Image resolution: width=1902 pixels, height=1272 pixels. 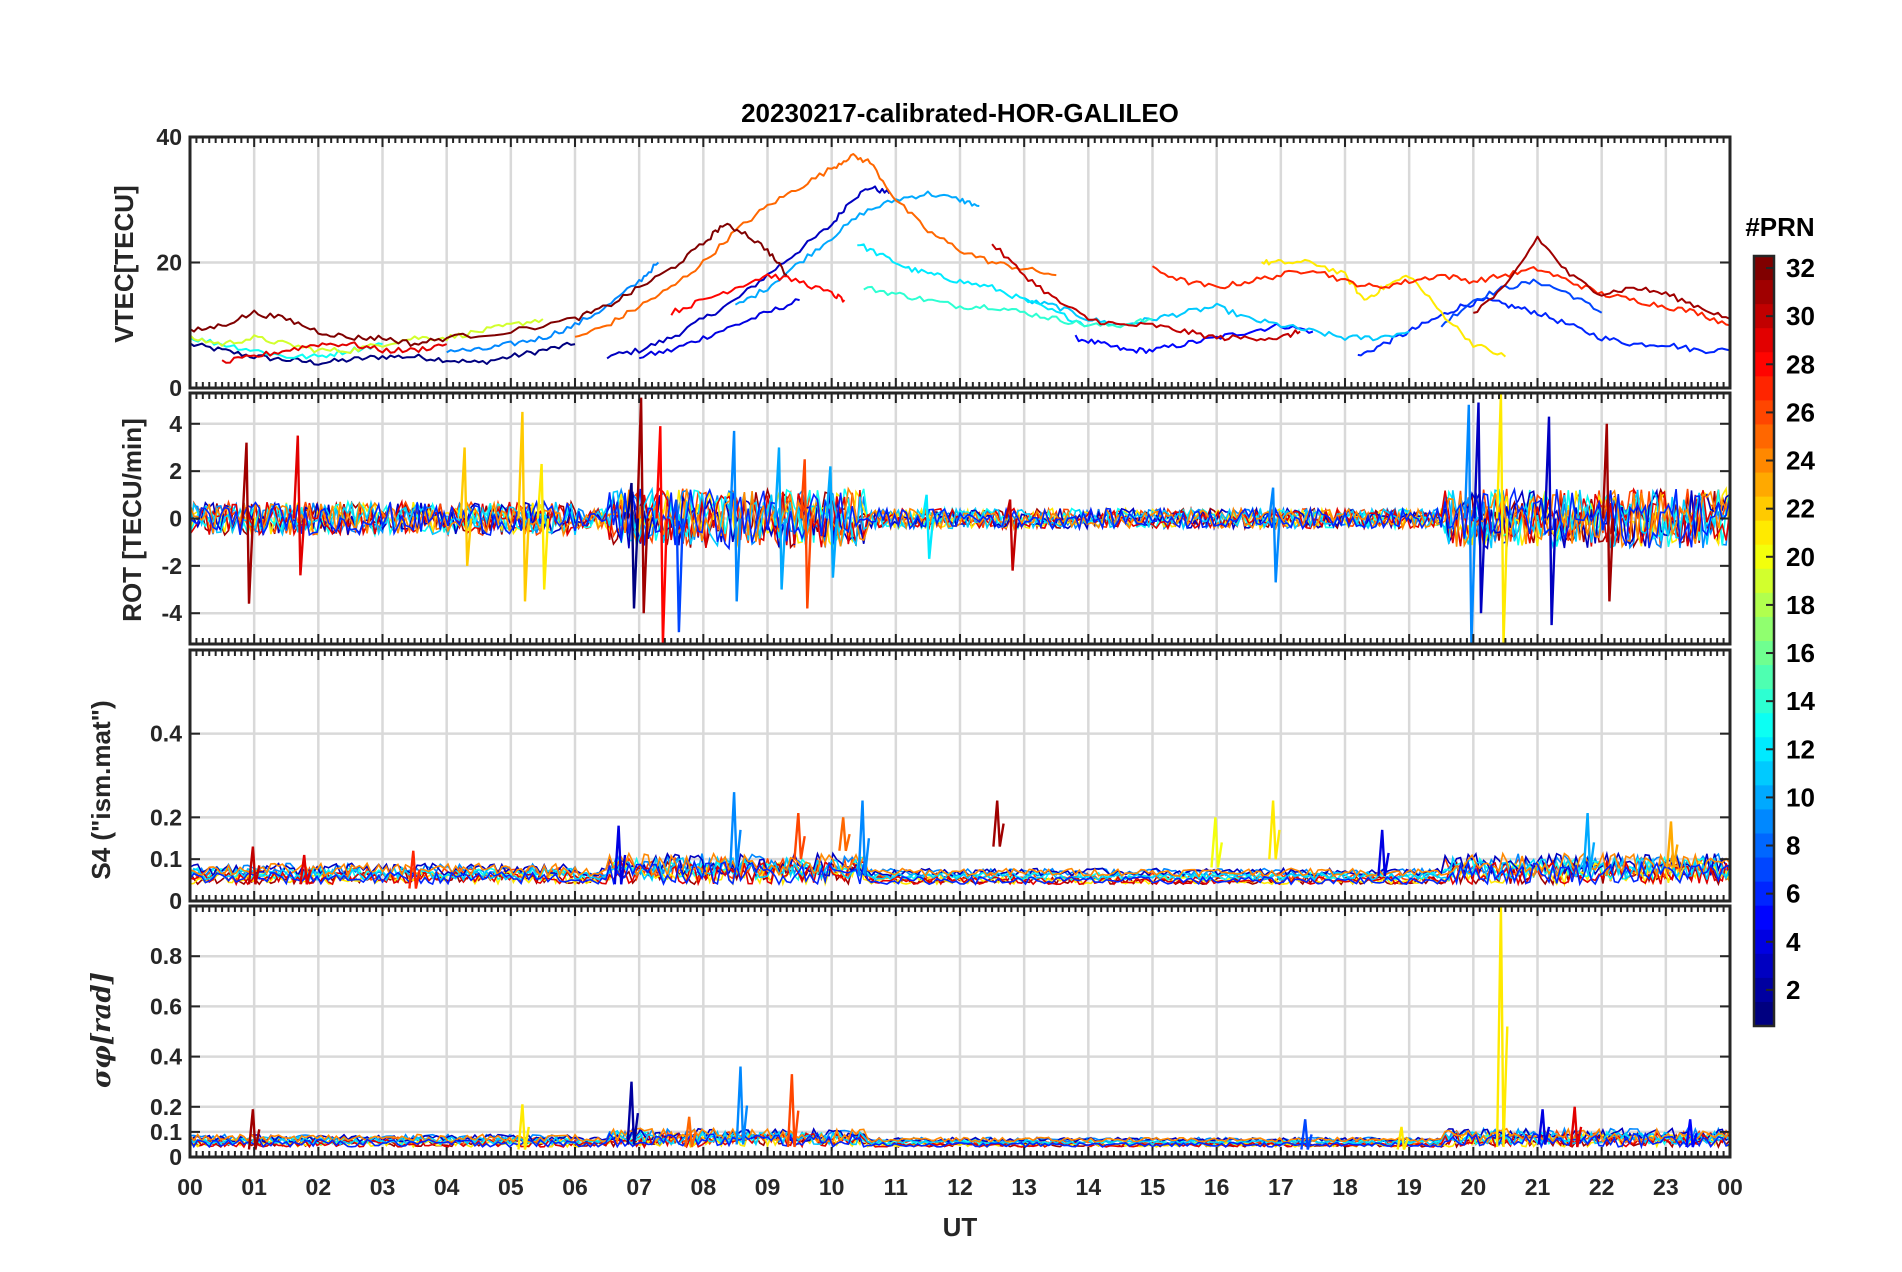 I want to click on colorbar-tick-label: 24, so click(x=1800, y=461).